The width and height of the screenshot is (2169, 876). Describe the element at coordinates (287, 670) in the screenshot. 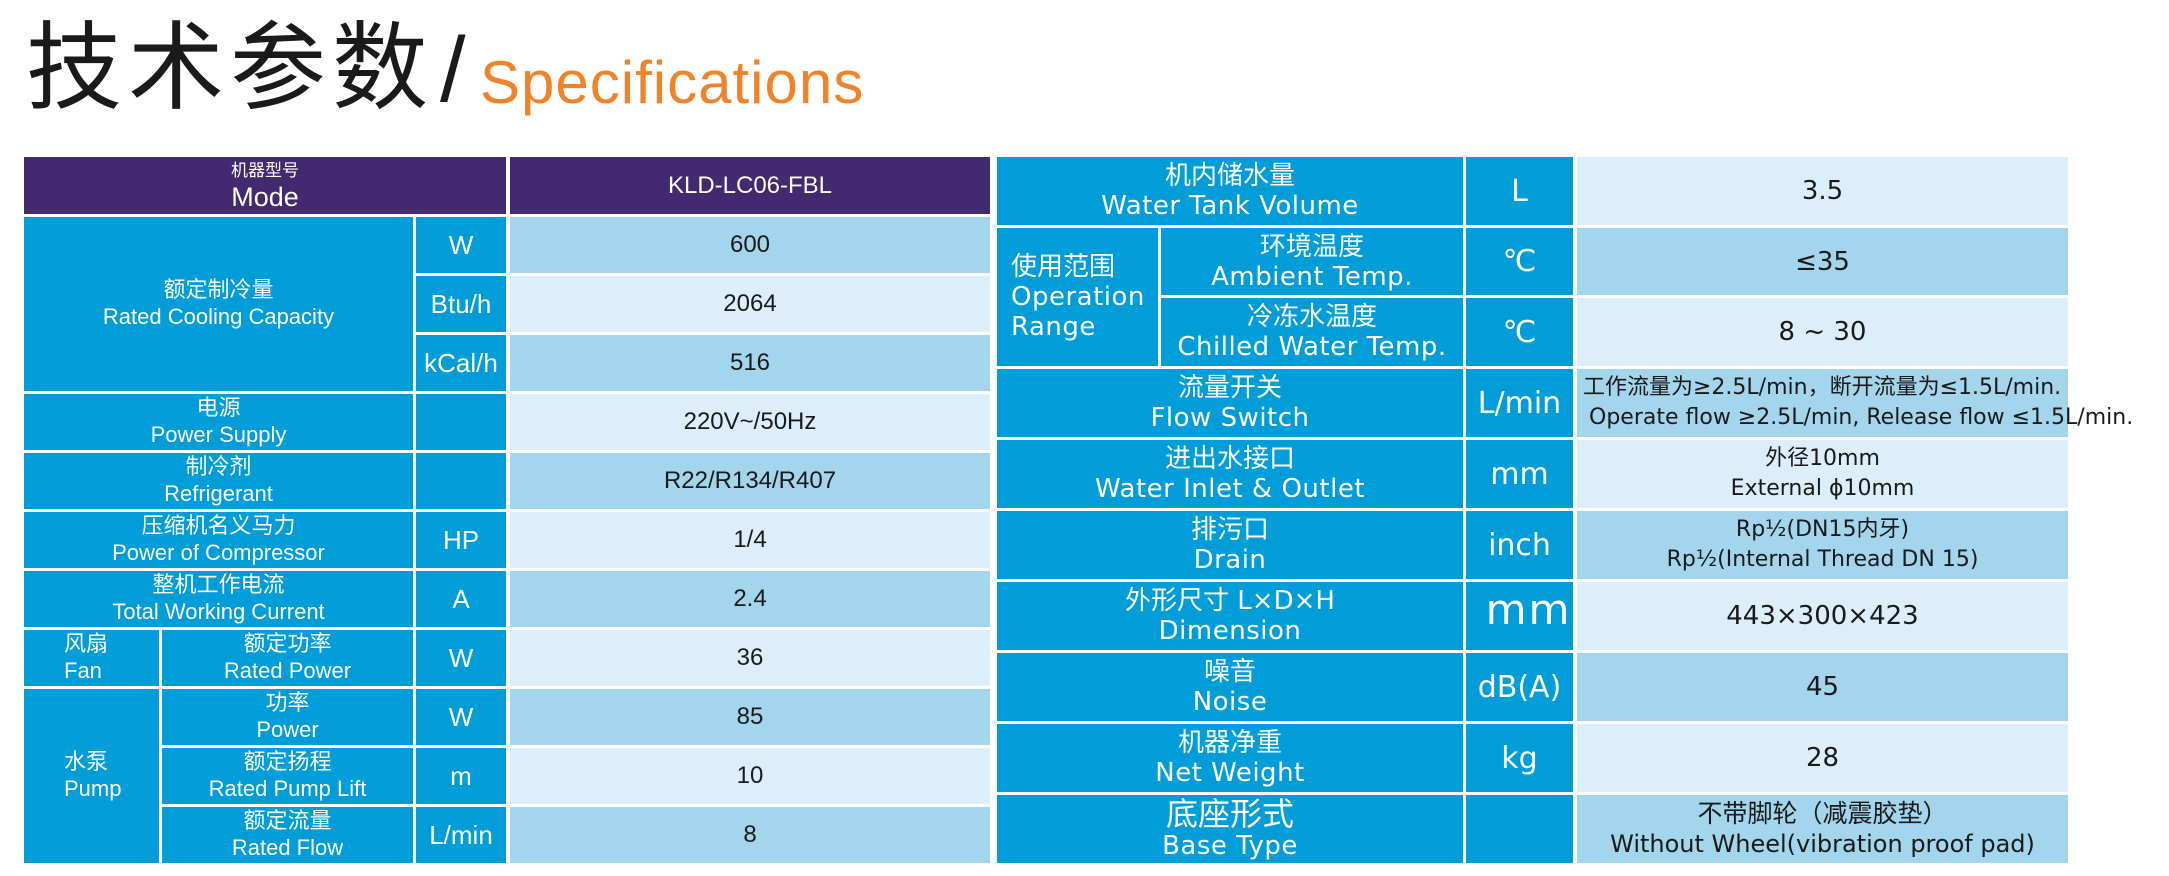

I see `fan-rated-power-en: Rated Power` at that location.